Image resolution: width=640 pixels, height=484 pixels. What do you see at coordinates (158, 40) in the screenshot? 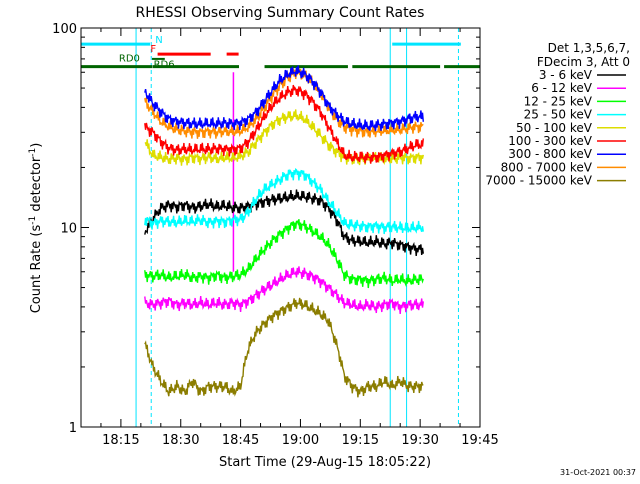
I see `flag-label-n: N` at bounding box center [158, 40].